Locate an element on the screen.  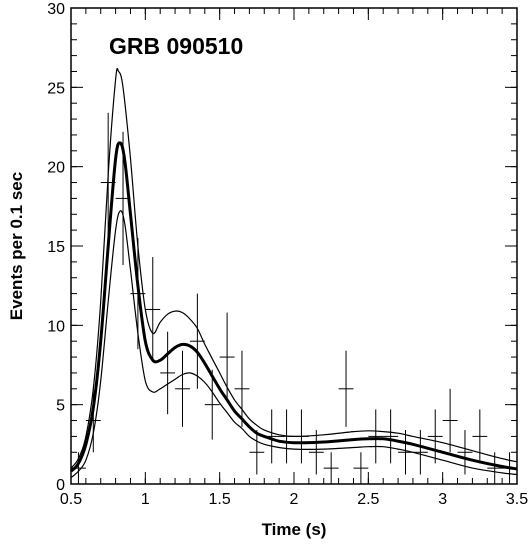
y-tick-labels: 0 5 10 15 20 25 30 is located at coordinates (56, 247).